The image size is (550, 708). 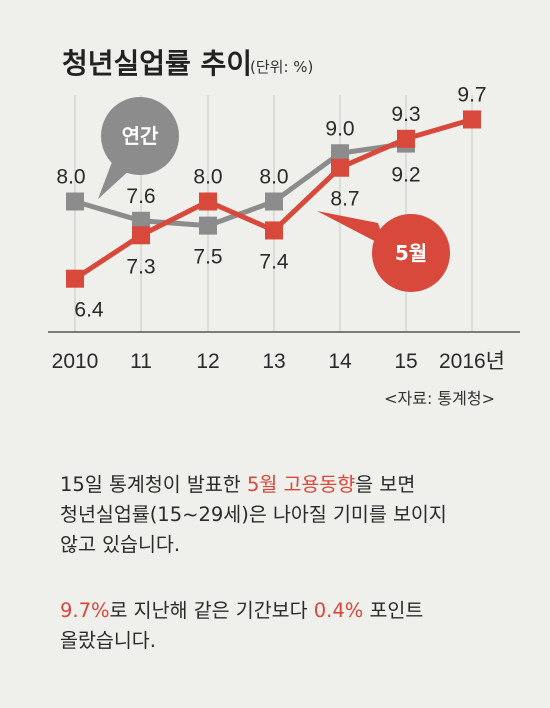 What do you see at coordinates (351, 229) in the screenshot?
I see `may-callout-pointer` at bounding box center [351, 229].